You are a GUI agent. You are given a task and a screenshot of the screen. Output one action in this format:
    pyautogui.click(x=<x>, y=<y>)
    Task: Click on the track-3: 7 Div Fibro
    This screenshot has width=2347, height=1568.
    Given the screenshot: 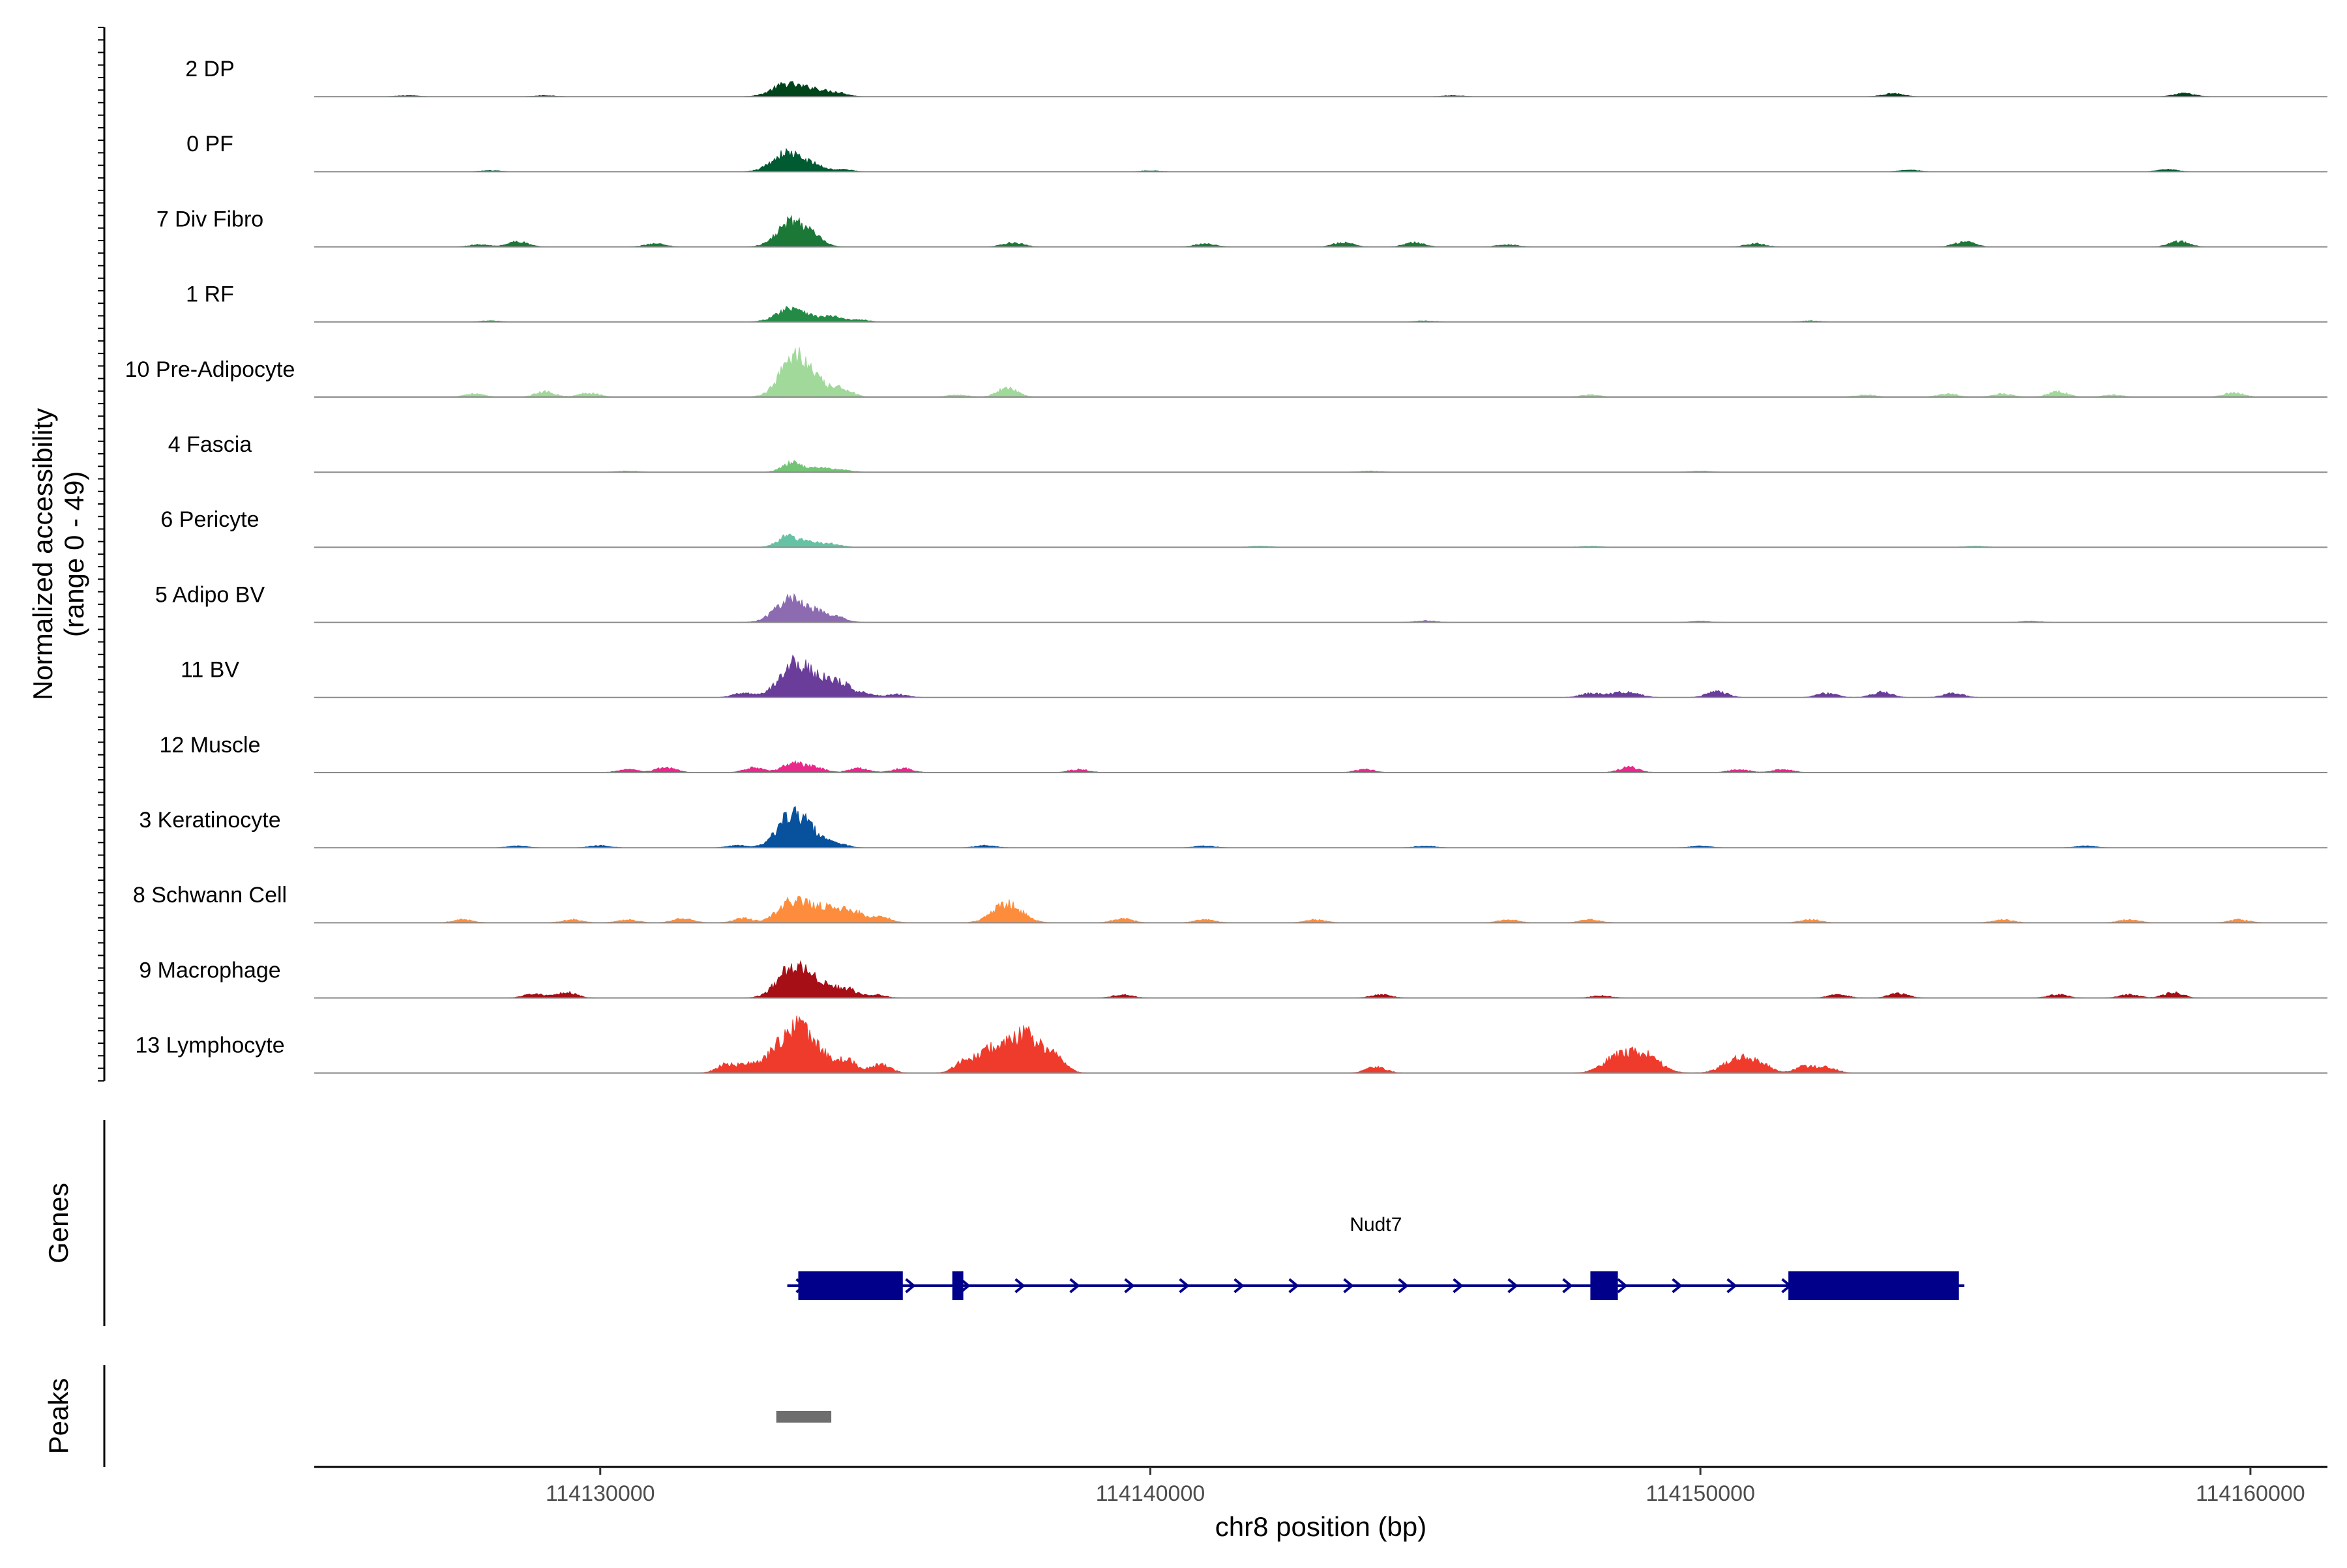 What is the action you would take?
    pyautogui.click(x=1241, y=228)
    